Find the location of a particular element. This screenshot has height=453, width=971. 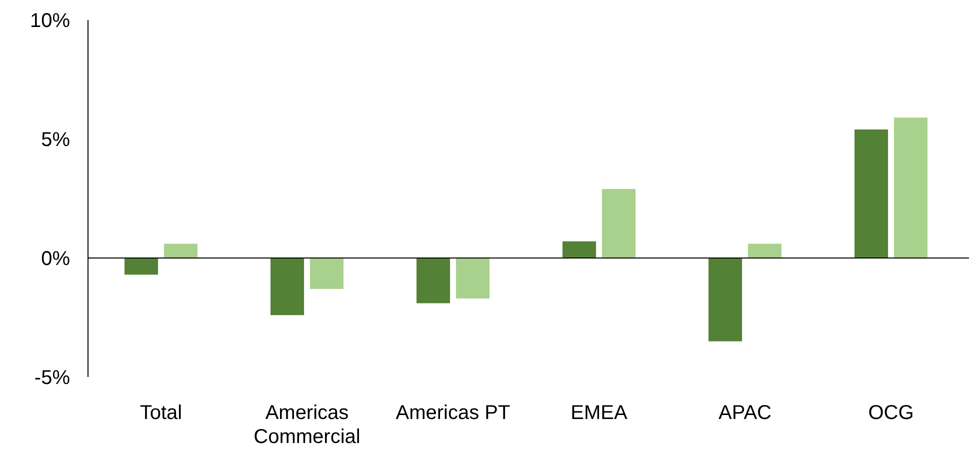

x-tick-label: Americas PT is located at coordinates (453, 413).